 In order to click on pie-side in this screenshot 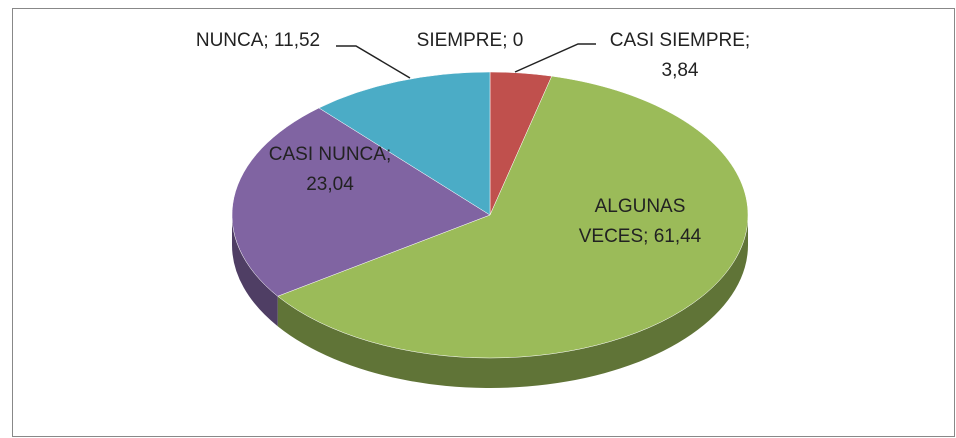, I will do `click(255, 271)`.